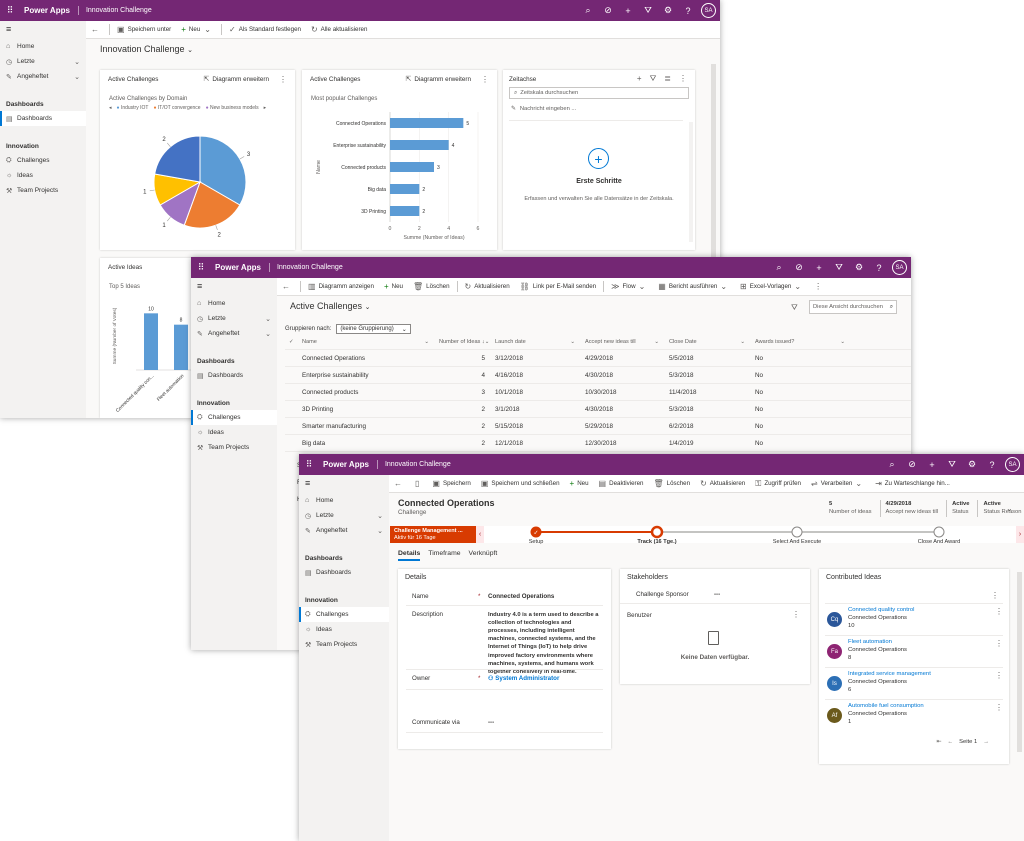  Describe the element at coordinates (491, 722) in the screenshot. I see `field-value: ---` at that location.